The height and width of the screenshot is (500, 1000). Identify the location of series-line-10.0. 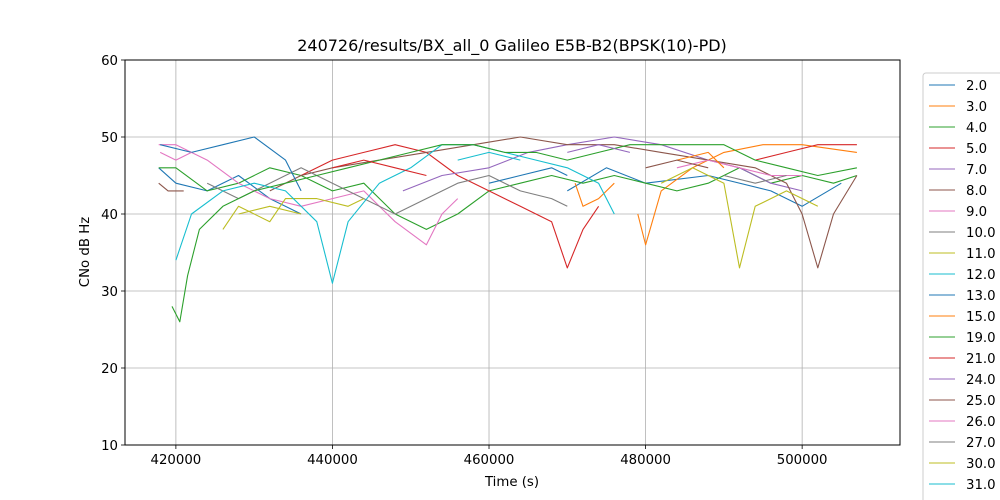
(387, 191).